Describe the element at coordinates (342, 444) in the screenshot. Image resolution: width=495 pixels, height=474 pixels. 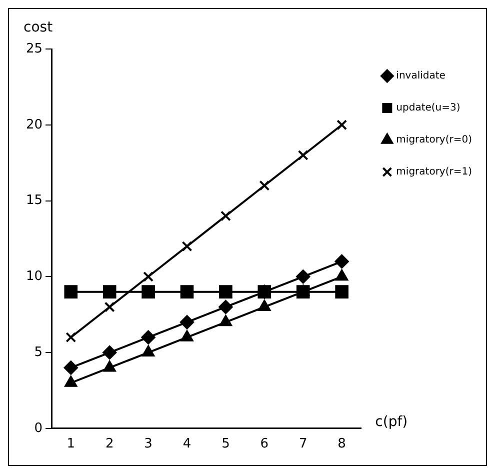
I see `x-tick-label: 8` at that location.